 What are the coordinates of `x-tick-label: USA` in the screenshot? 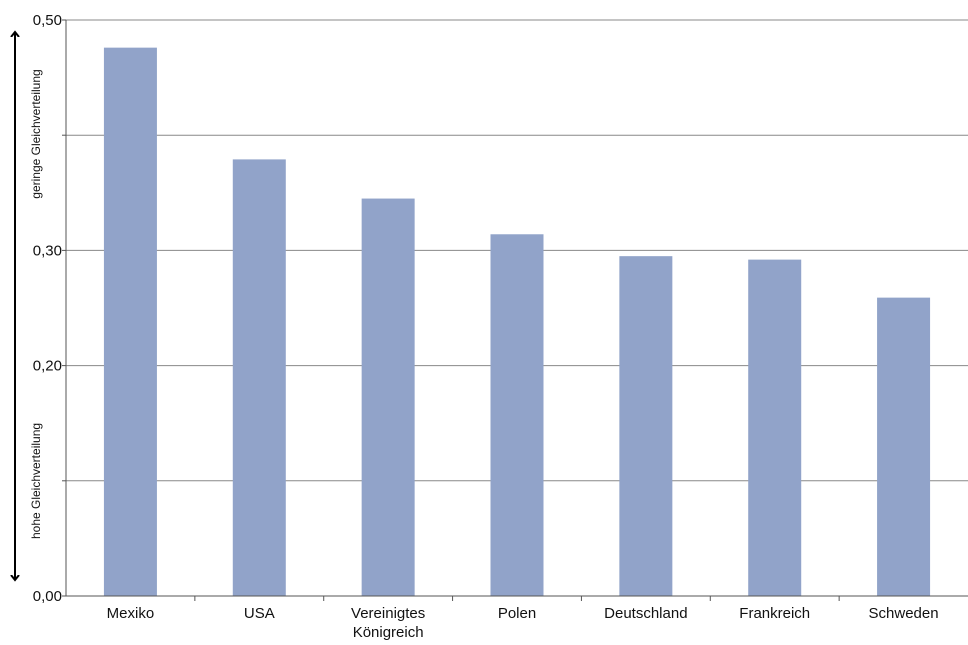 It's located at (259, 613).